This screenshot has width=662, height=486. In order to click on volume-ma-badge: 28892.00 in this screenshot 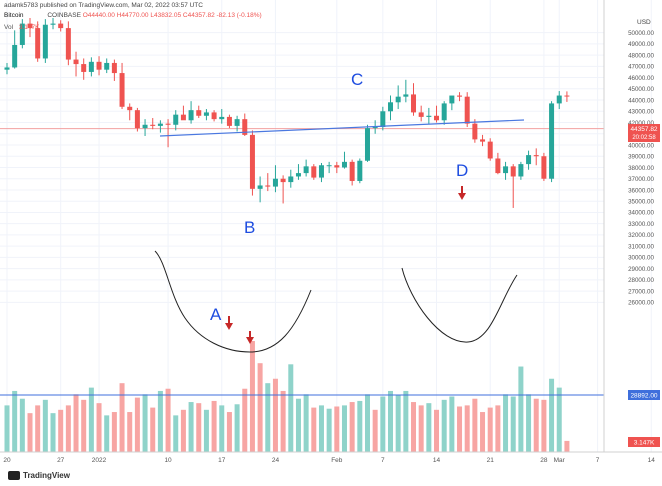, I will do `click(644, 395)`.